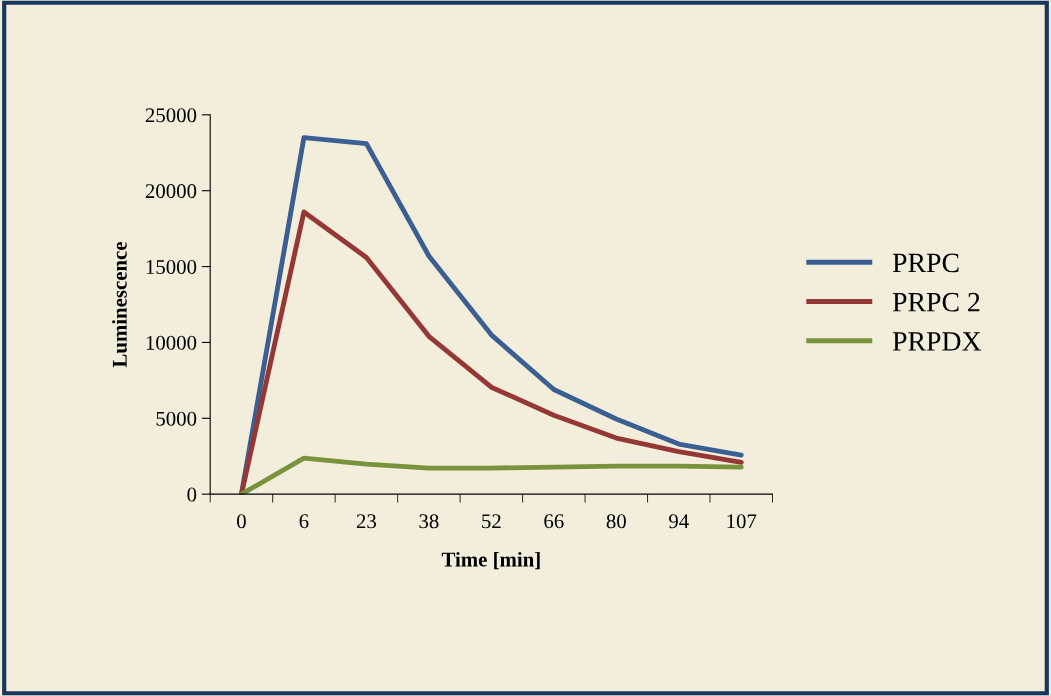 The image size is (1051, 696). Describe the element at coordinates (171, 115) in the screenshot. I see `y-tick-label: 25000` at that location.